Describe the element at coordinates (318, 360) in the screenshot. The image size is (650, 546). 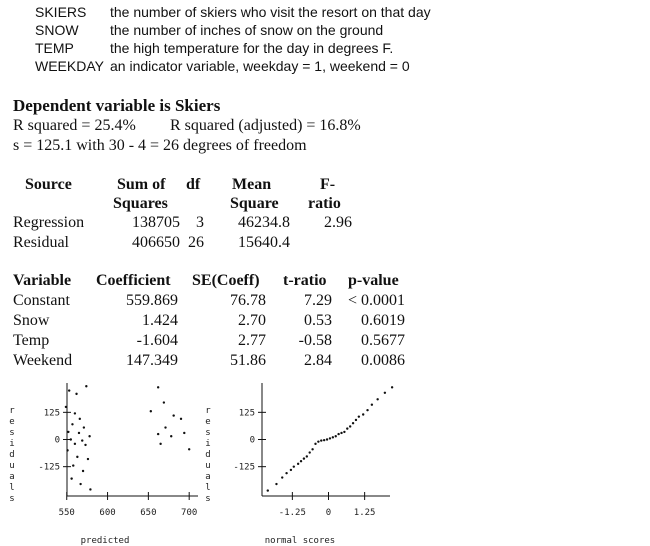
I see `coef-row-t-ratio: 2.84` at that location.